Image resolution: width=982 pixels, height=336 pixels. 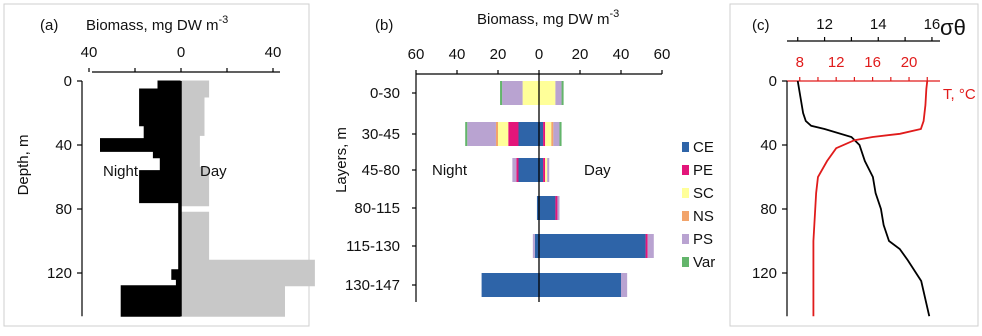 What do you see at coordinates (23, 165) in the screenshot?
I see `panel-a-ylabel: Depth, m` at bounding box center [23, 165].